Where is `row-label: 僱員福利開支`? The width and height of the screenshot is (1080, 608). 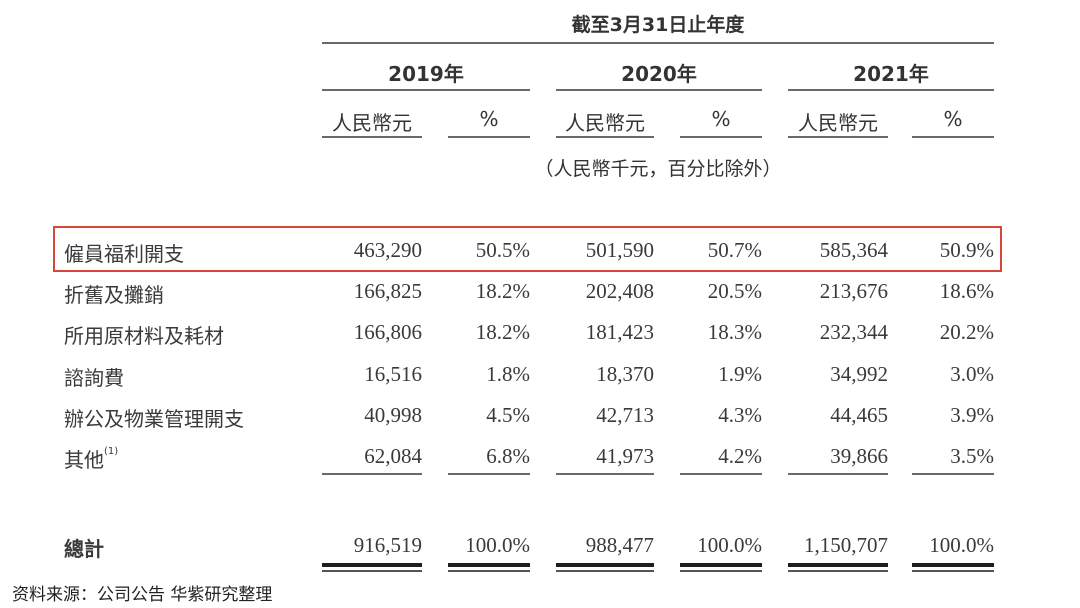
row-label: 僱員福利開支 is located at coordinates (124, 254).